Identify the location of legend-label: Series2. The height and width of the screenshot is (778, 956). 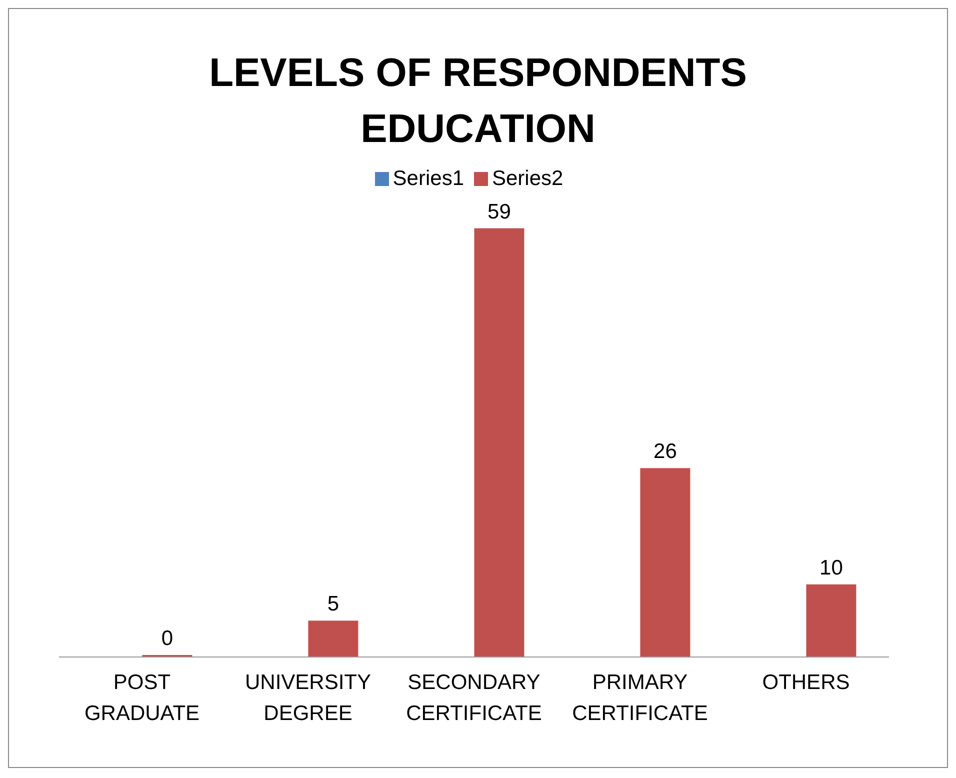
(528, 178).